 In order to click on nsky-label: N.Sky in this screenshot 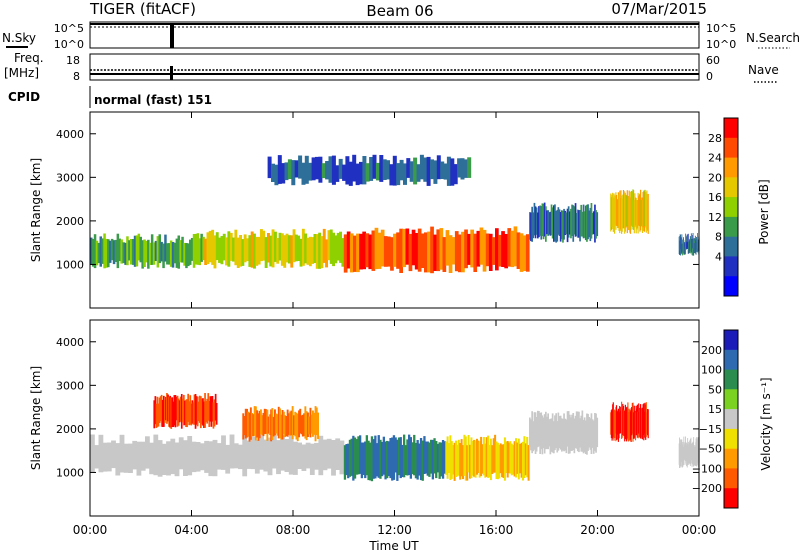, I will do `click(19, 38)`.